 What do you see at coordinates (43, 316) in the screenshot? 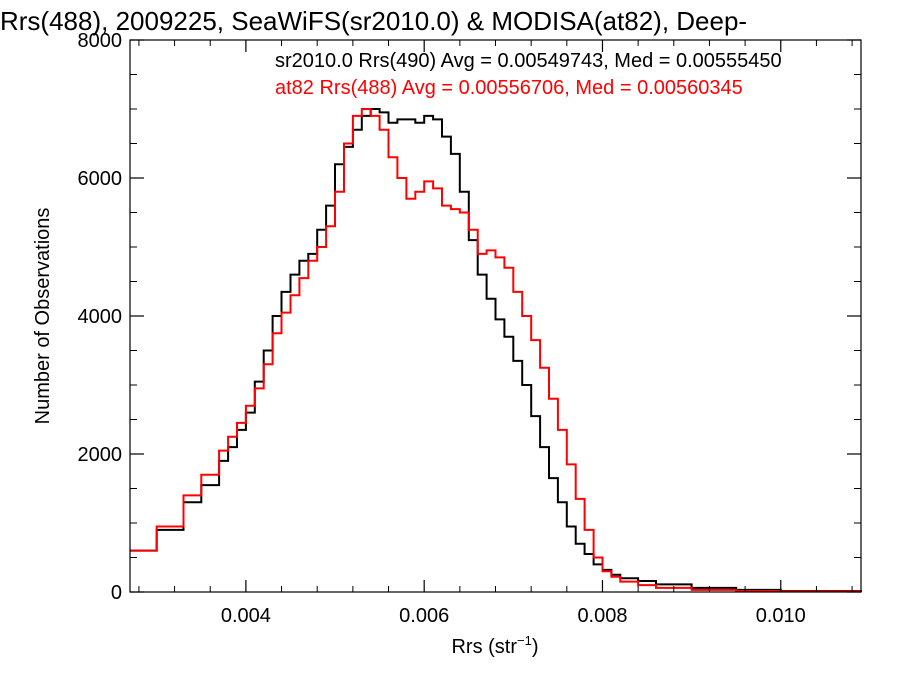
I see `y-axis-label: Number of Observations` at bounding box center [43, 316].